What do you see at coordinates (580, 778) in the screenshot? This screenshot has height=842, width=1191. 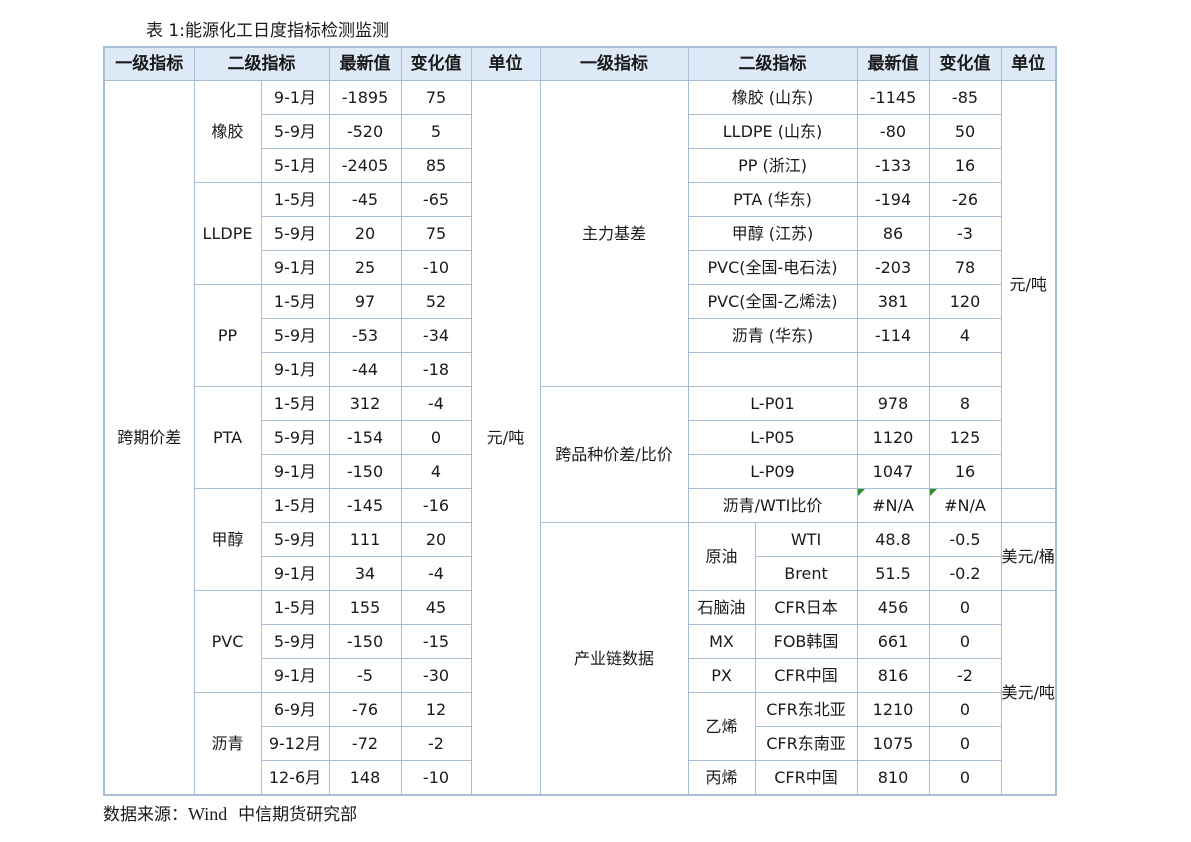 I see `table-row: 12-6月 148 -10 丙烯 CFR中国 810 0` at bounding box center [580, 778].